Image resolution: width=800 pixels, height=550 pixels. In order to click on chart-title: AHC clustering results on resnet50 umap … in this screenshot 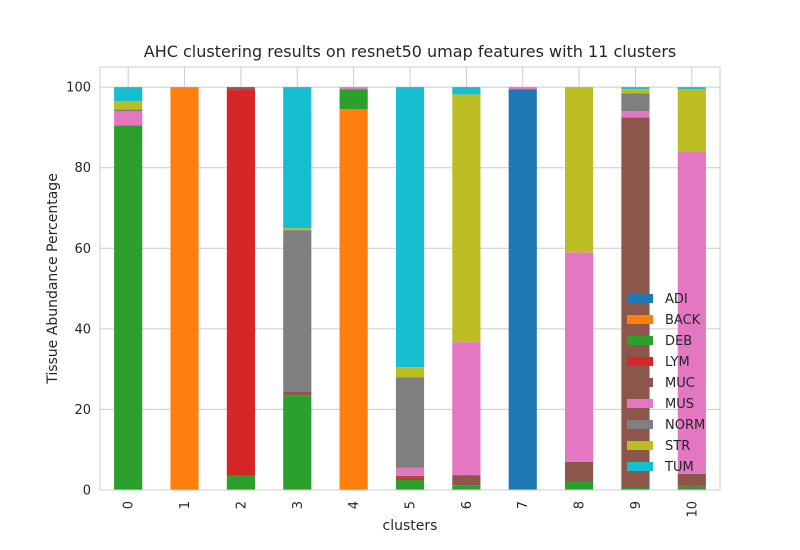, I will do `click(410, 51)`.